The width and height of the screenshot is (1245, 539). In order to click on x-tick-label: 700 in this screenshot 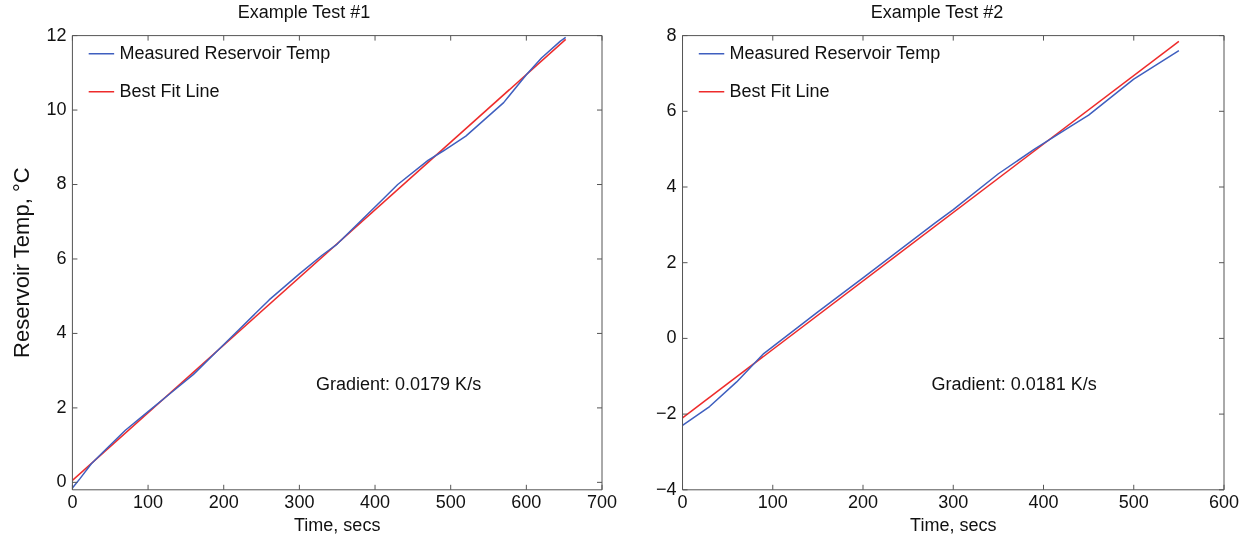, I will do `click(602, 501)`.